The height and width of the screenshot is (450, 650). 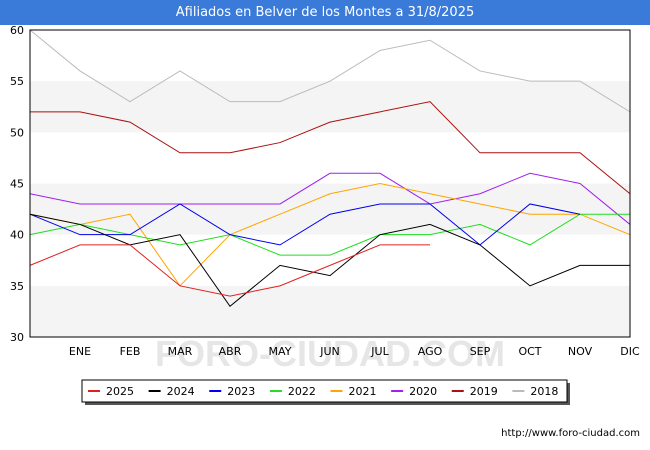 What do you see at coordinates (229, 270) in the screenshot?
I see `series-line-2025` at bounding box center [229, 270].